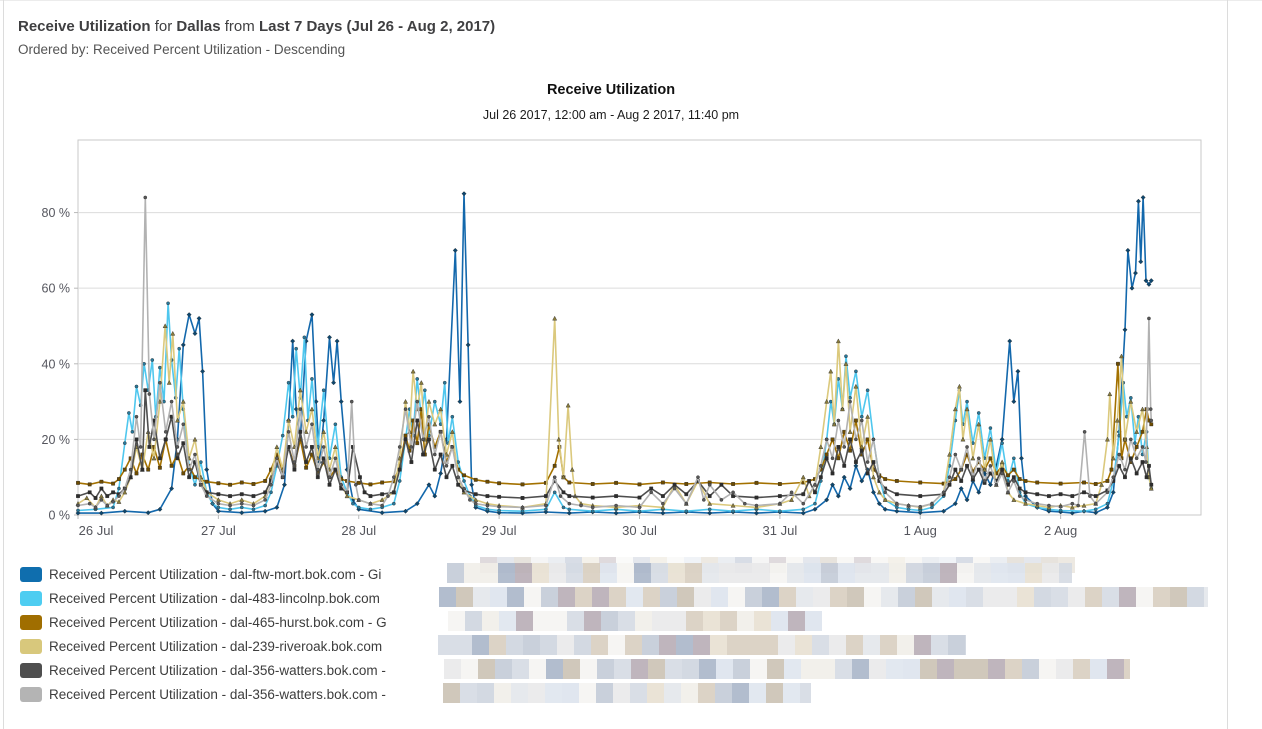 The image size is (1262, 729). I want to click on report-title-sep2: from, so click(239, 26).